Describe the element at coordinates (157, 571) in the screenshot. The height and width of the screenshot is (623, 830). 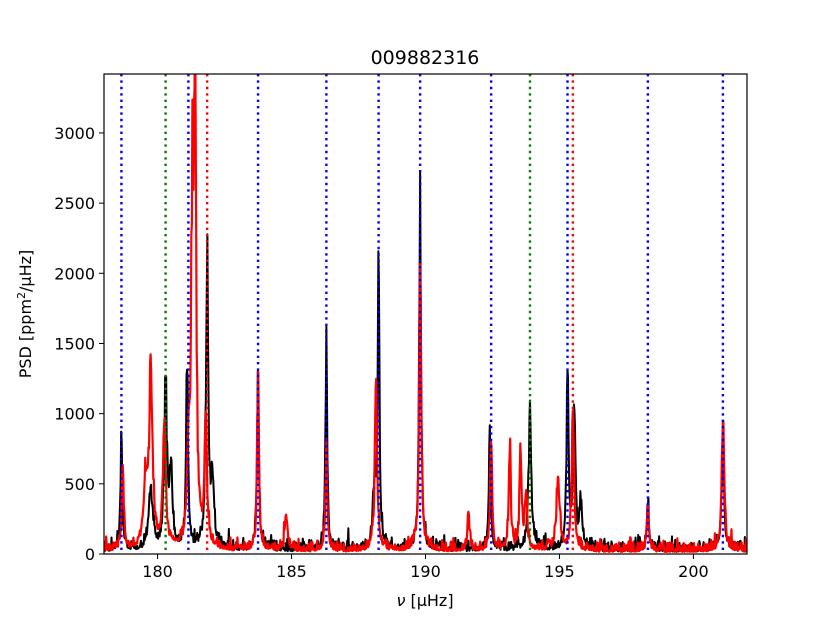
I see `x-tick-label: 180` at that location.